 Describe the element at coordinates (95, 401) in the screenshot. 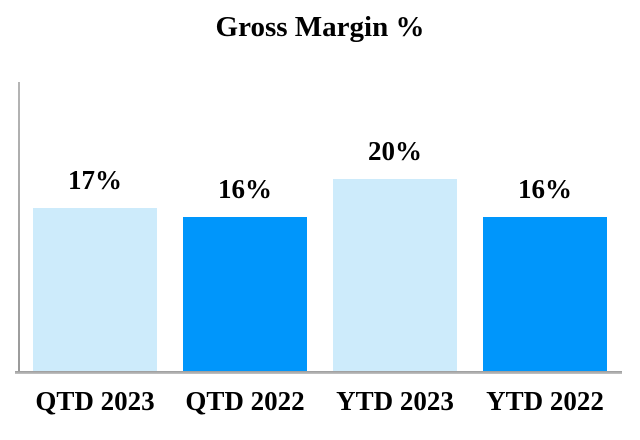

I see `x-axis-category-label: QTD 2023` at that location.